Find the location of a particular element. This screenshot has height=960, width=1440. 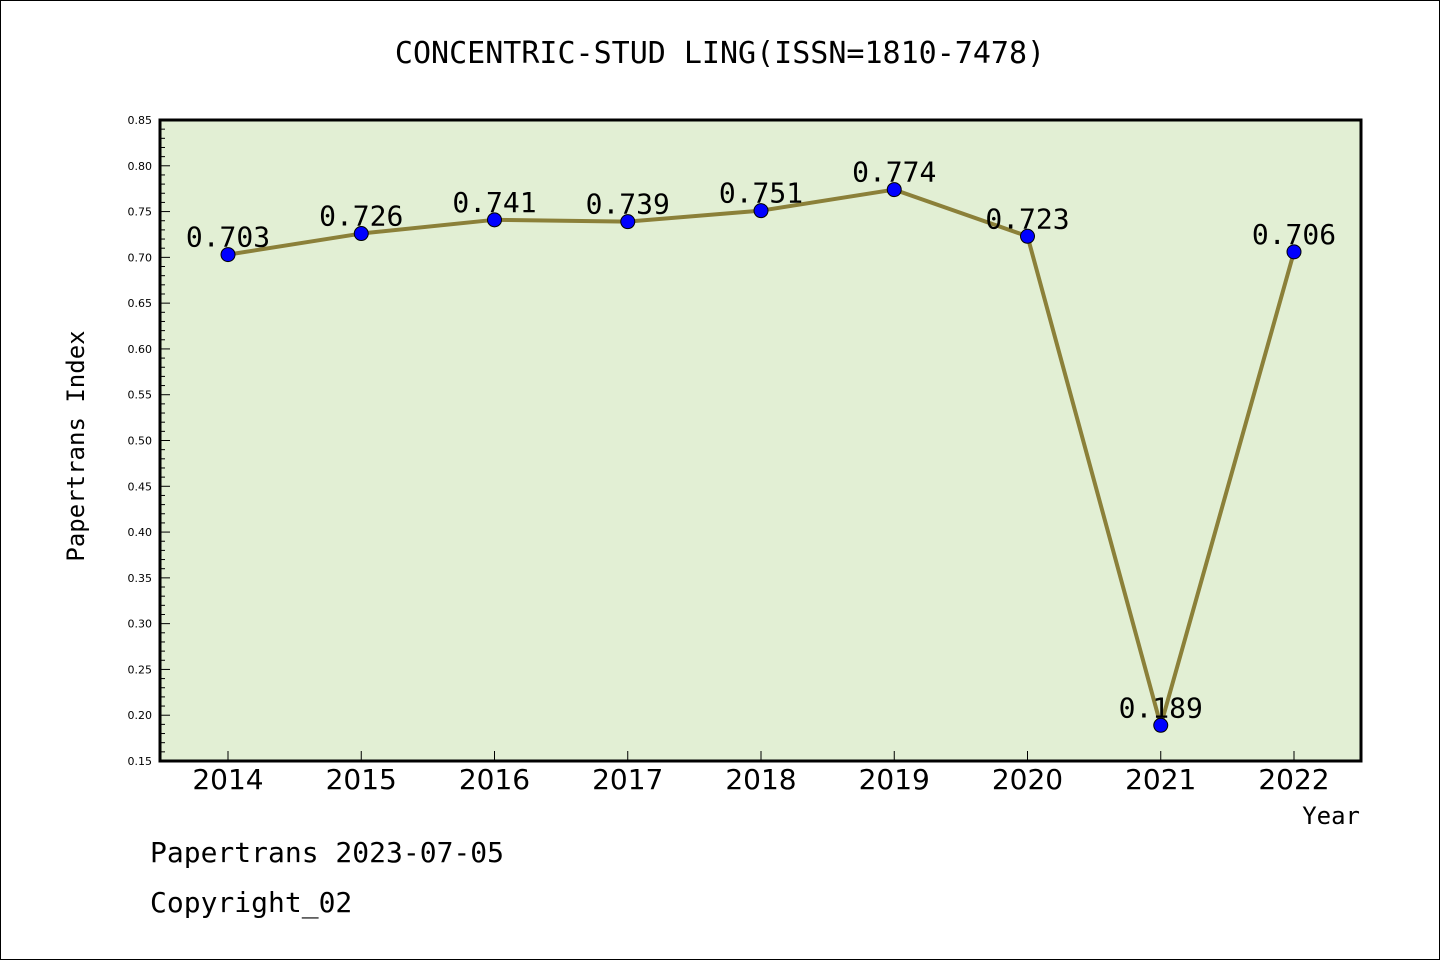

y-tick-label: 0.30 is located at coordinates (140, 624).